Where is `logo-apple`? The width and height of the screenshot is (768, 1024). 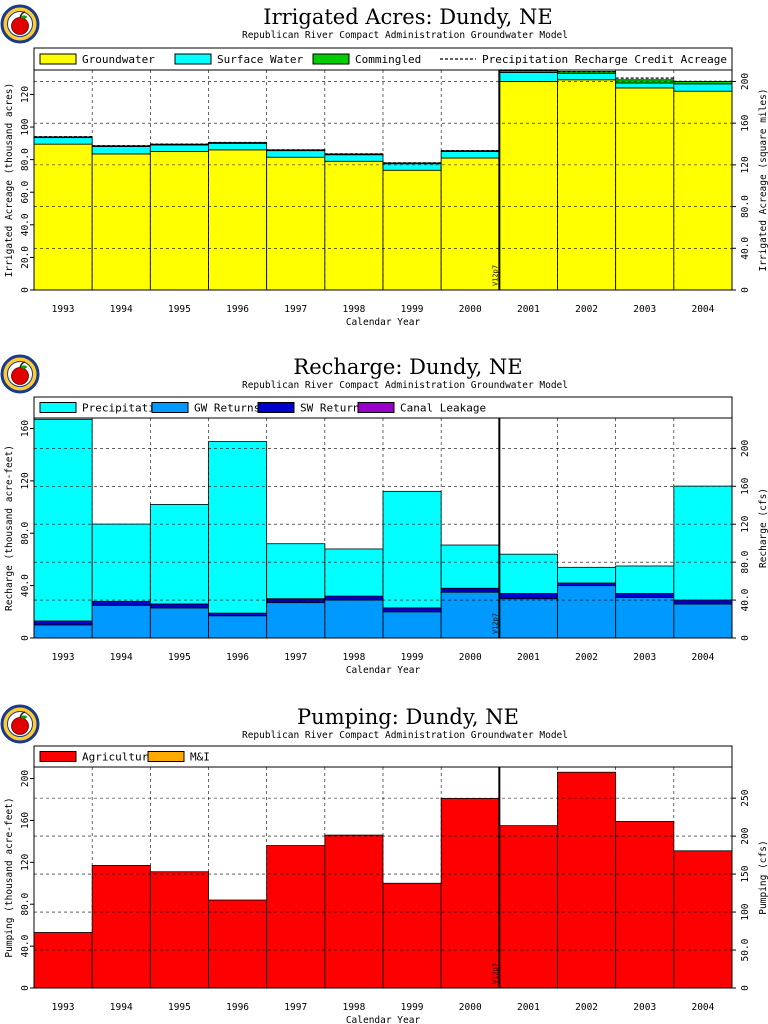 logo-apple is located at coordinates (20, 376).